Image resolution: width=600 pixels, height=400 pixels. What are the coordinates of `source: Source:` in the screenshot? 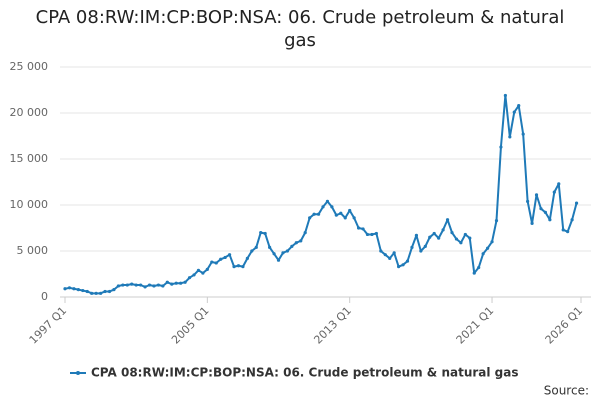 It's located at (566, 391).